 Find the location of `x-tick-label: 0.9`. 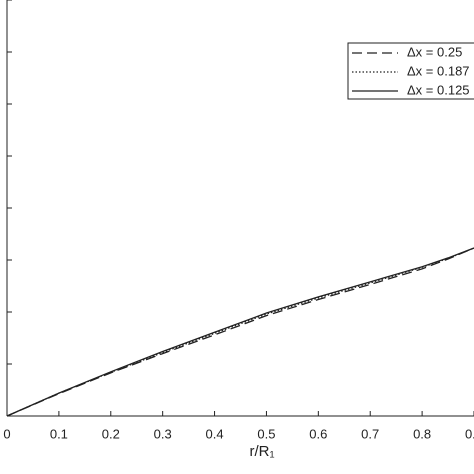

x-tick-label: 0.9 is located at coordinates (469, 433).